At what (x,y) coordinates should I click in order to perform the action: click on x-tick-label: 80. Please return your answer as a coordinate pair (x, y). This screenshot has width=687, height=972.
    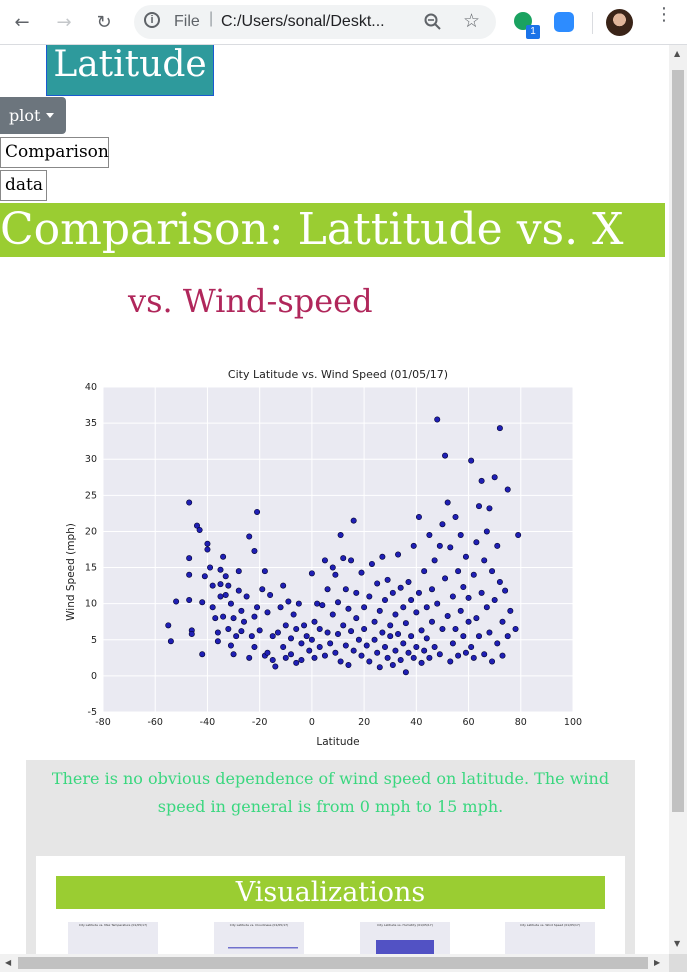
    Looking at the image, I should click on (521, 722).